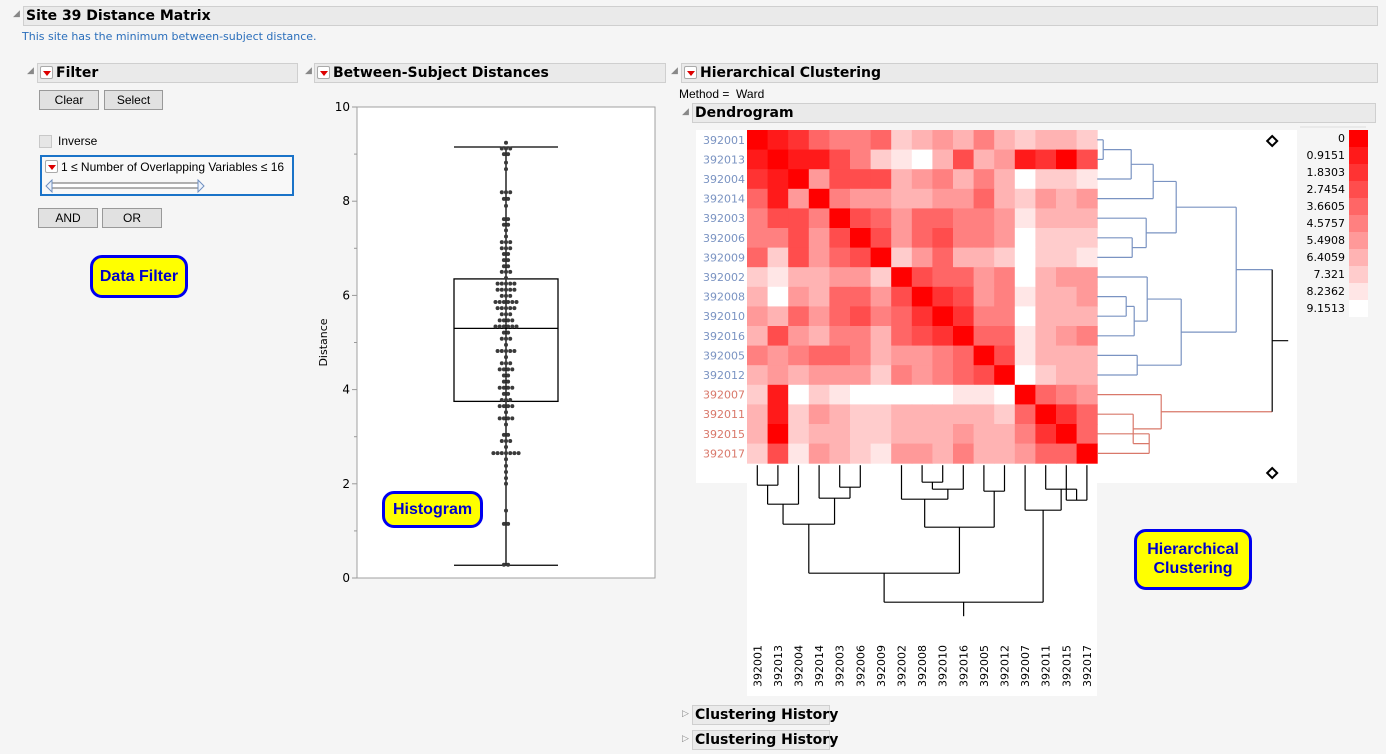 This screenshot has width=1386, height=754. What do you see at coordinates (799, 666) in the screenshot?
I see `column-label: 392004` at bounding box center [799, 666].